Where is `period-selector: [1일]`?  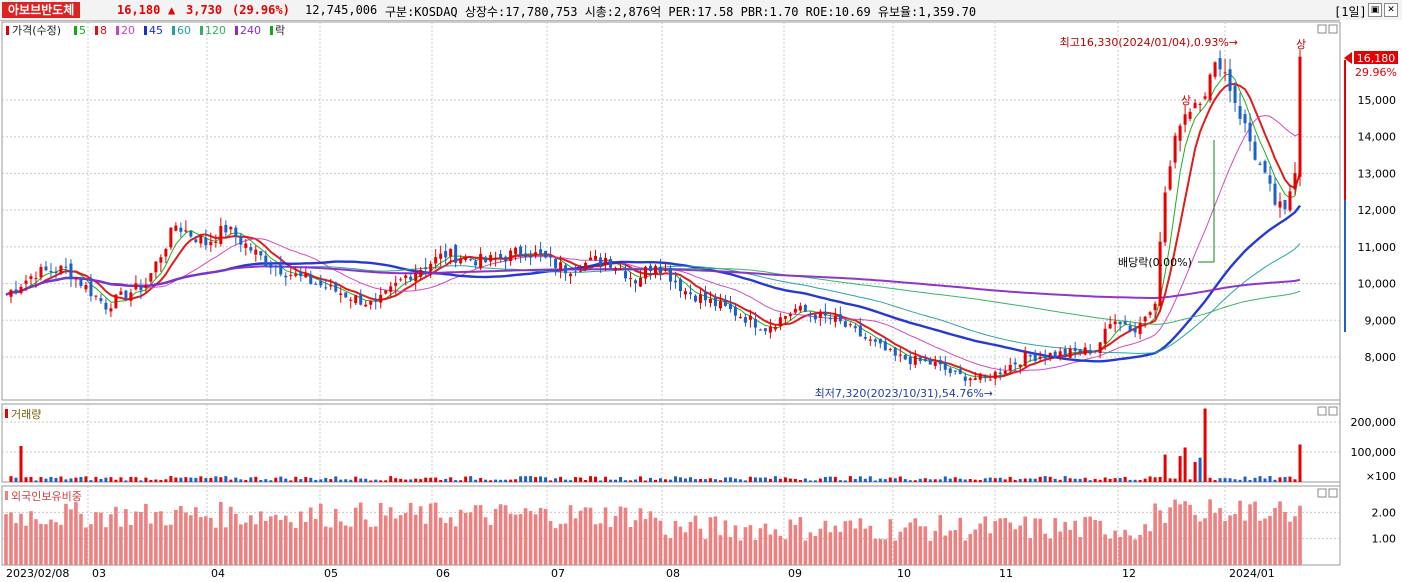
period-selector: [1일] is located at coordinates (1350, 12).